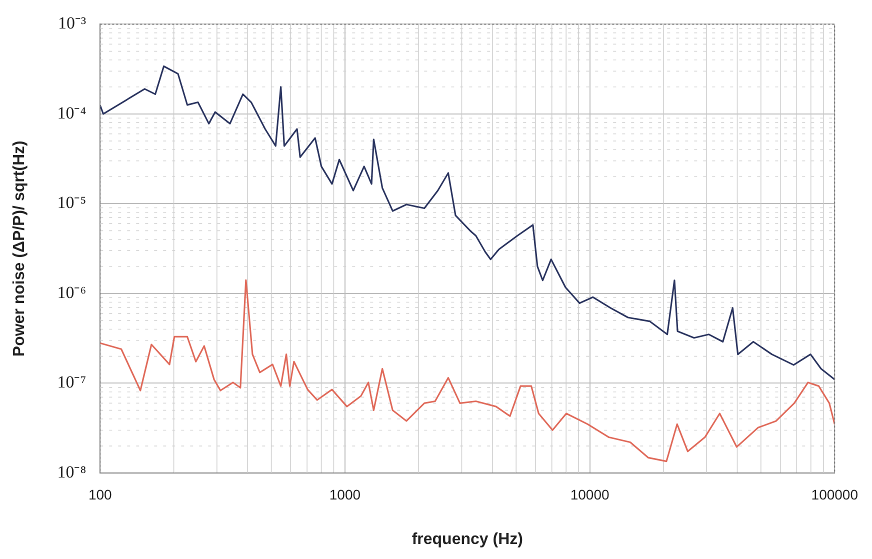 This screenshot has height=559, width=872. Describe the element at coordinates (590, 494) in the screenshot. I see `x-tick-label: 10000` at that location.